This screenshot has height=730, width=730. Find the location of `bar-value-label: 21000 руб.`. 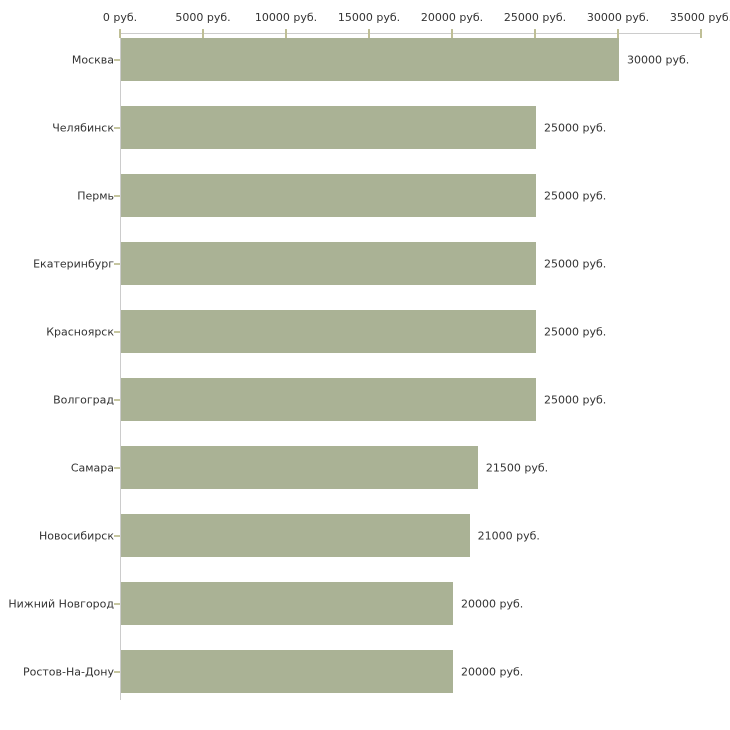

bar-value-label: 21000 руб. is located at coordinates (508, 535).